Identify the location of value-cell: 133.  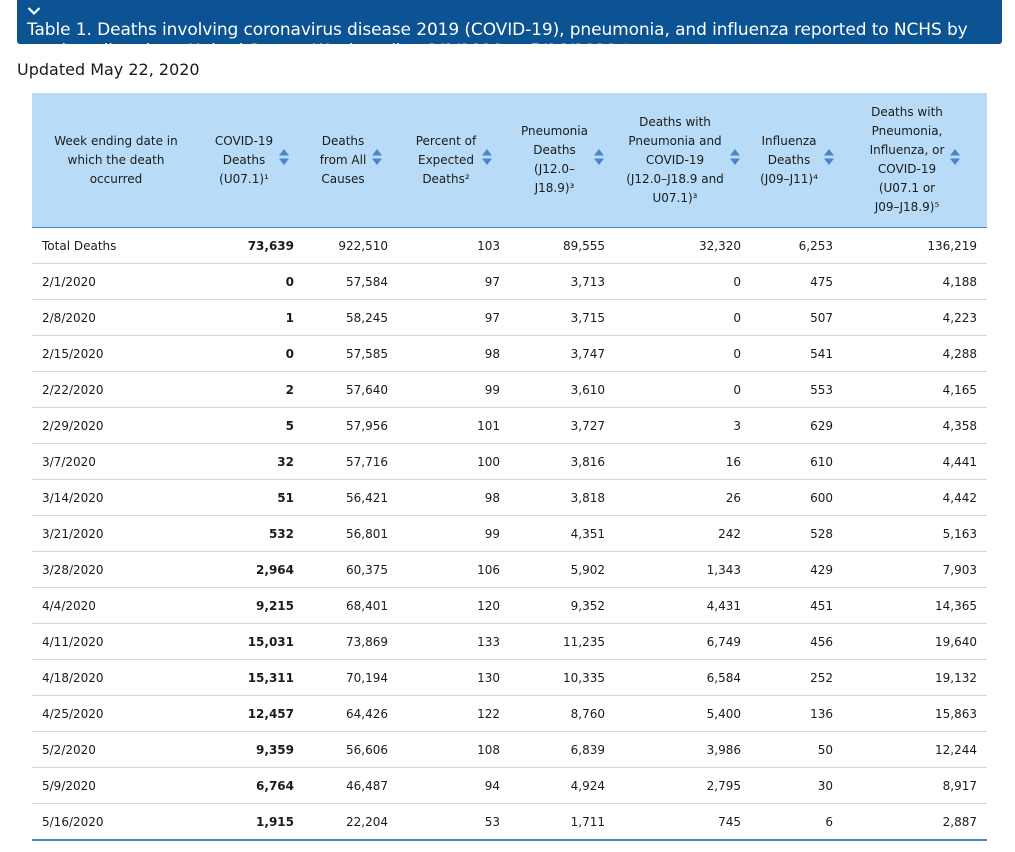
(454, 641).